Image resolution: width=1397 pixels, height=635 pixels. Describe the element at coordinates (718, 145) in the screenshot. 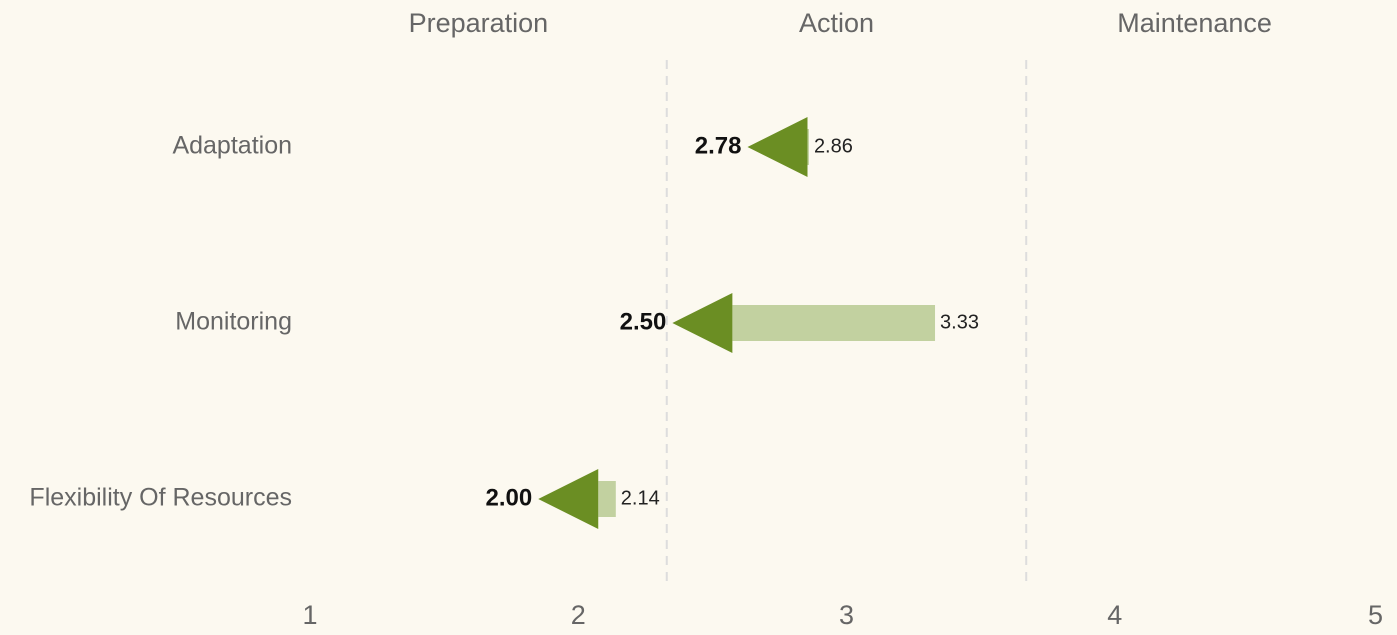

I see `value-label: 2.78` at that location.